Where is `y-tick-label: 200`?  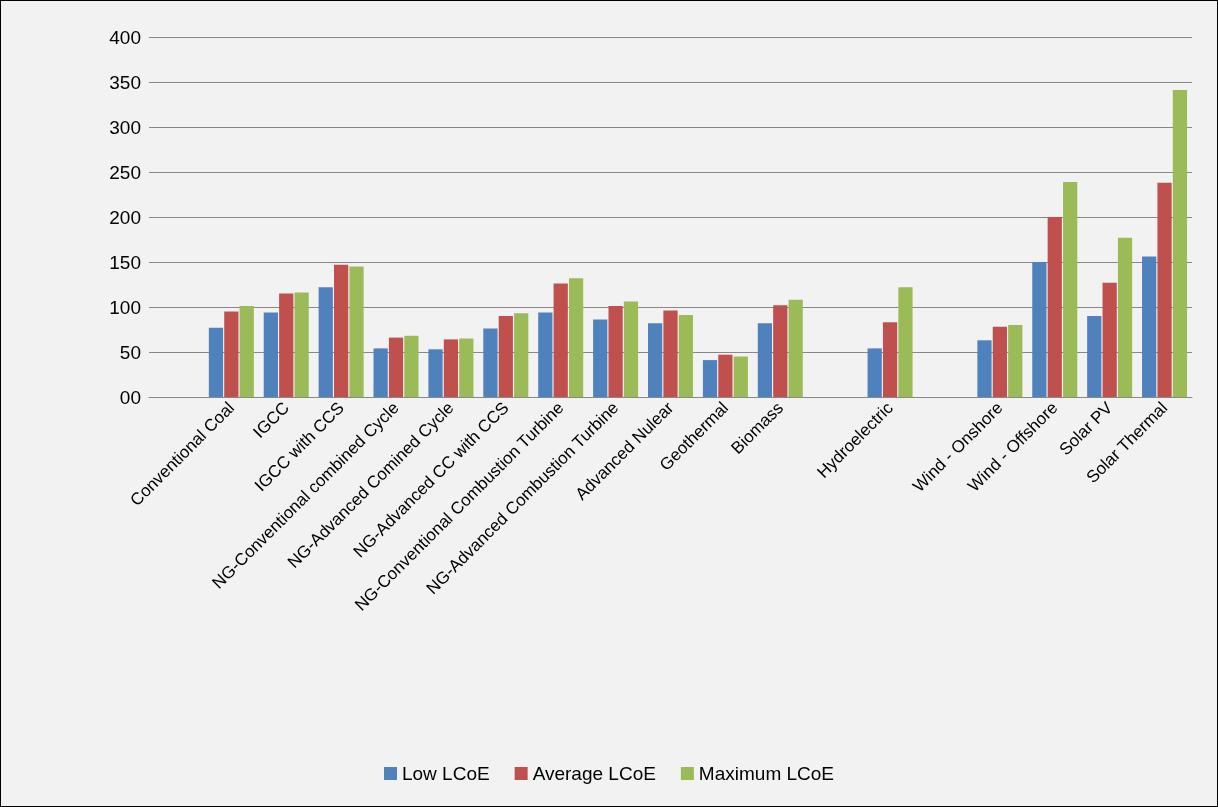
y-tick-label: 200 is located at coordinates (125, 217).